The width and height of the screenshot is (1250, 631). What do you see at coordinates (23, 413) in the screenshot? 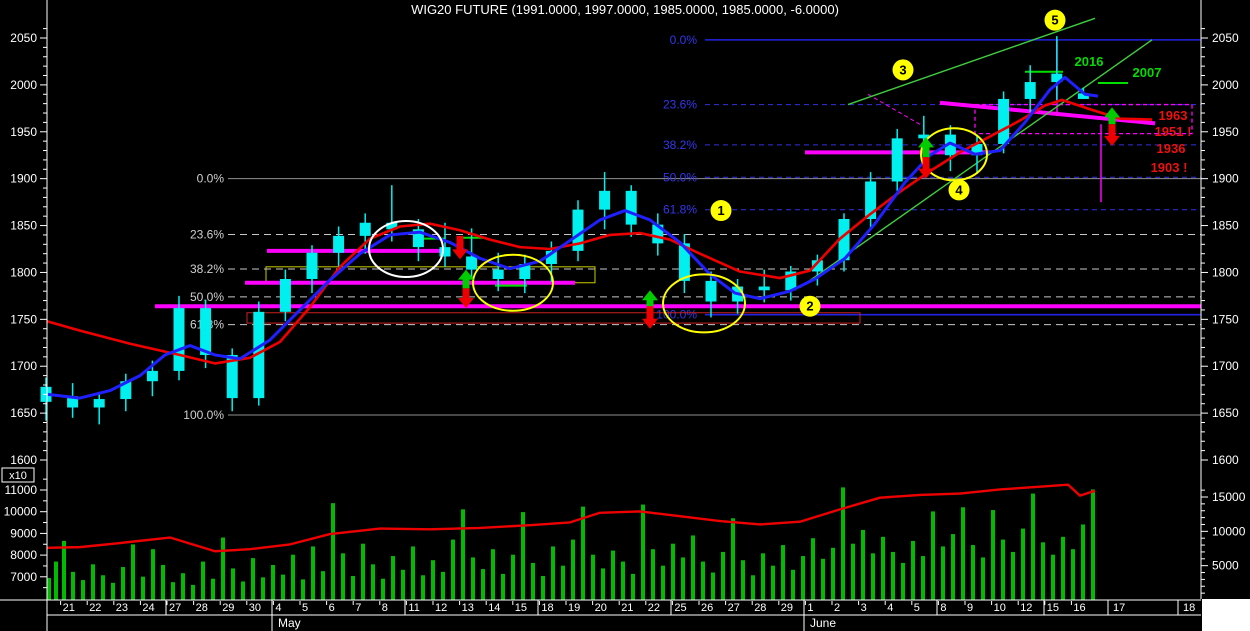
I see `svg-text: 1650` at bounding box center [23, 413].